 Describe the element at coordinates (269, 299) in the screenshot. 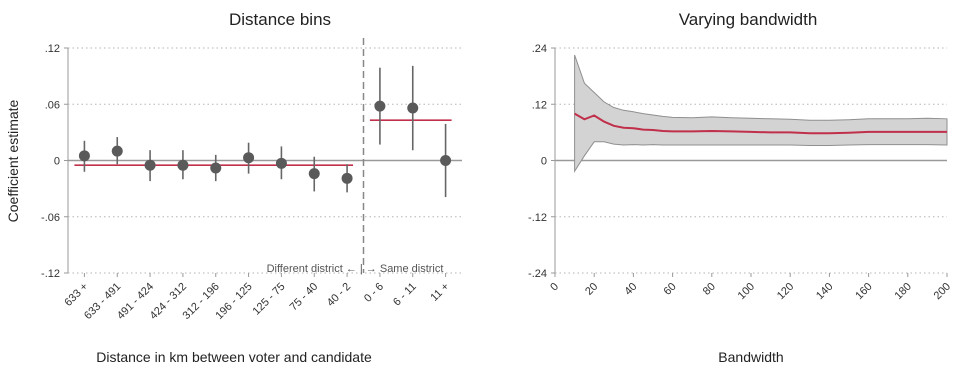

I see `left-x-tick-label: 125 - 75` at that location.